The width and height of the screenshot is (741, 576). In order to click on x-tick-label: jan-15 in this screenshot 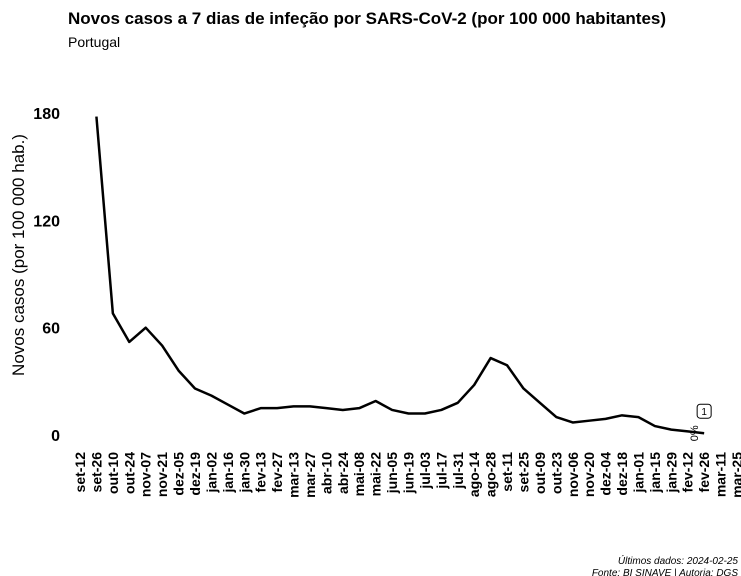, I will do `click(655, 473)`.